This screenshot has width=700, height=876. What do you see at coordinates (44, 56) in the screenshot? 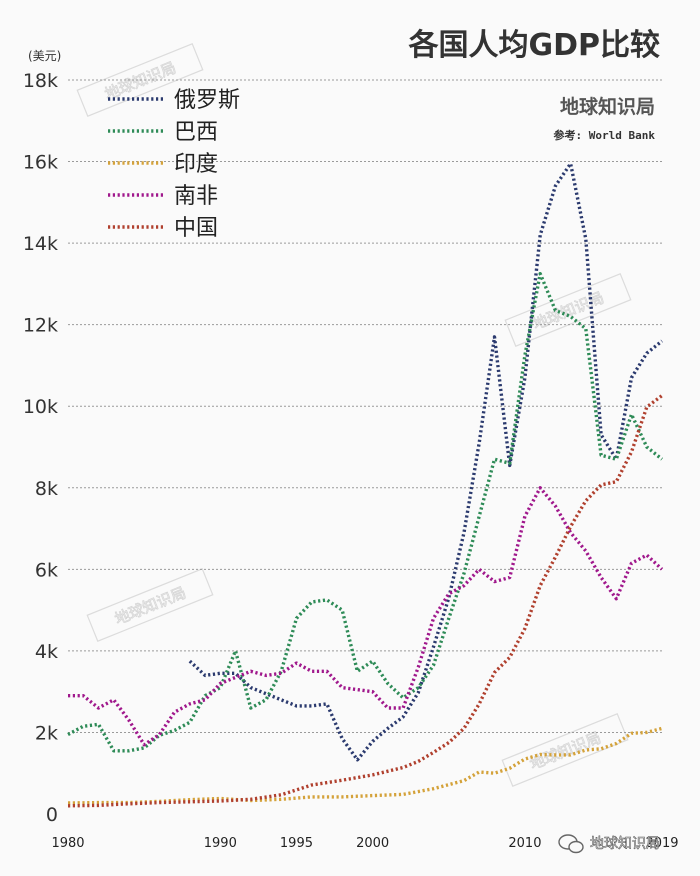
I see `y-unit-label: (美元)` at bounding box center [44, 56].